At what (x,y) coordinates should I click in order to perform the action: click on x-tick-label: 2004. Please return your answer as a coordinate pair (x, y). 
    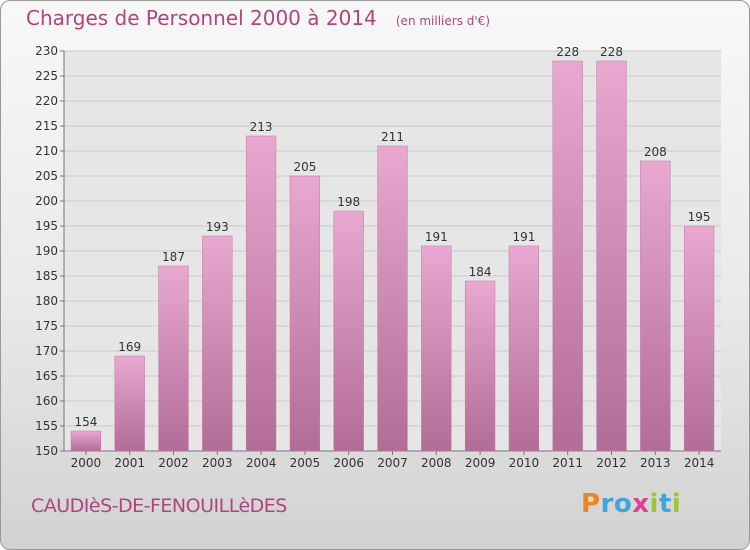
    Looking at the image, I should click on (261, 463).